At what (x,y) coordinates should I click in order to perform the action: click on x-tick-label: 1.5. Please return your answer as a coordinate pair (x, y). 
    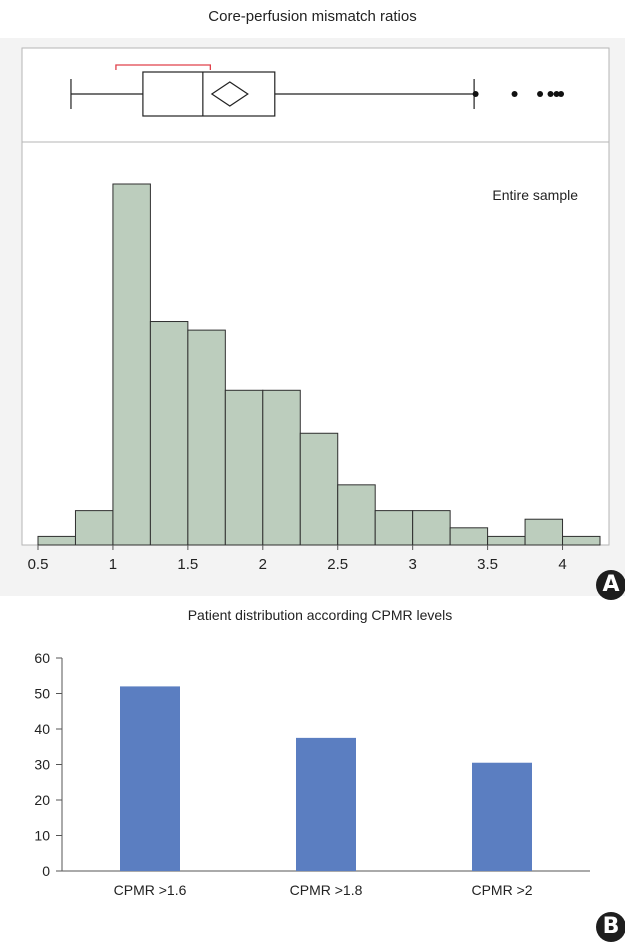
    Looking at the image, I should click on (187, 564).